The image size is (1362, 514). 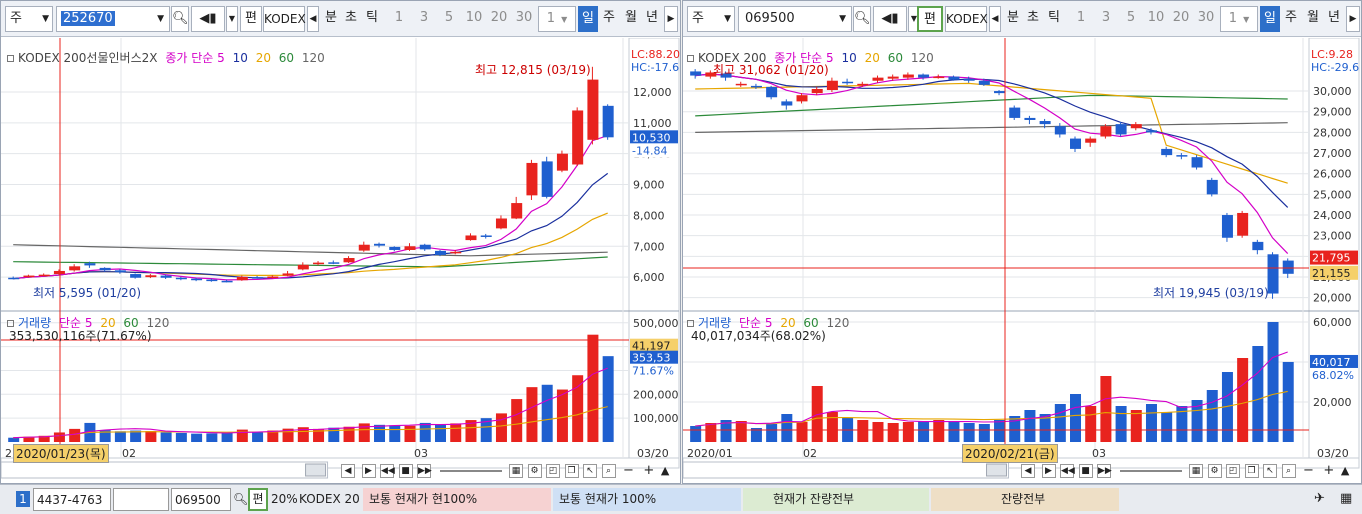 What do you see at coordinates (457, 499) in the screenshot?
I see `preset-button-1: 보통 현재가 현100%` at bounding box center [457, 499].